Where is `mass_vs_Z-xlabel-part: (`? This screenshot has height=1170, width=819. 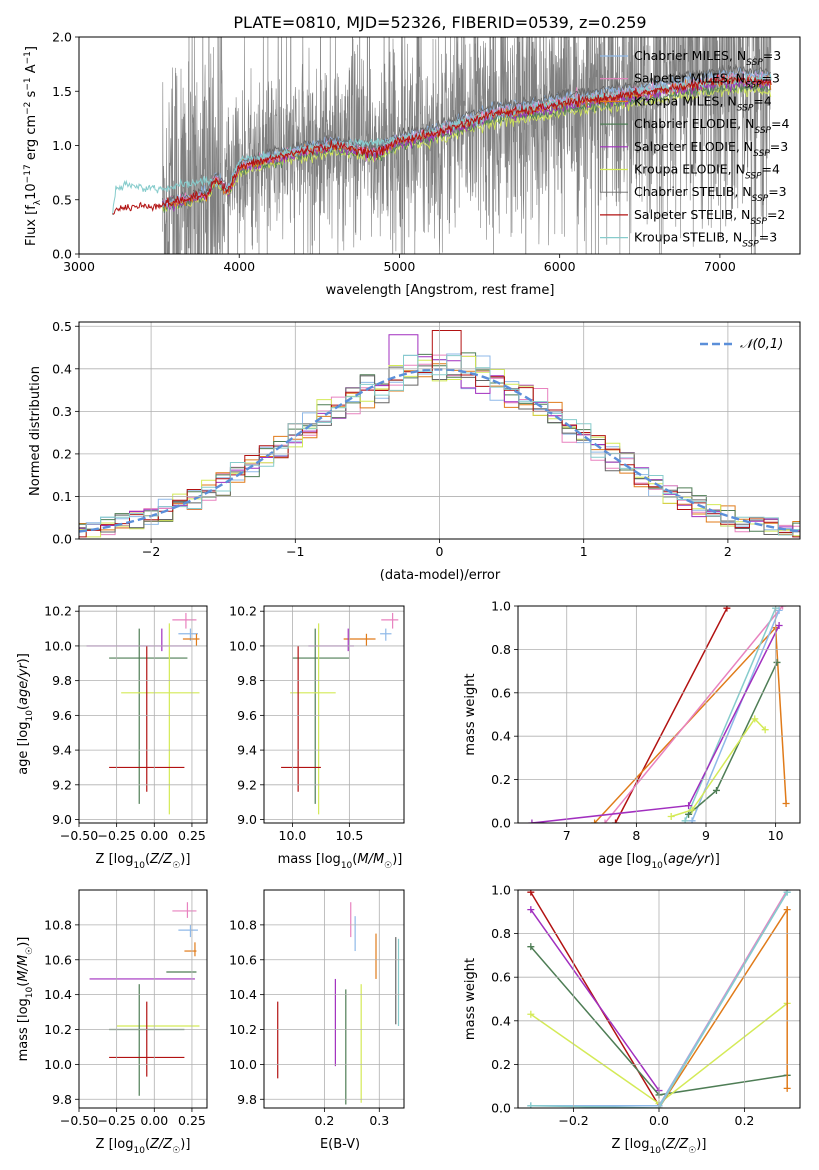
mass_vs_Z-xlabel-part: ( is located at coordinates (147, 1144).